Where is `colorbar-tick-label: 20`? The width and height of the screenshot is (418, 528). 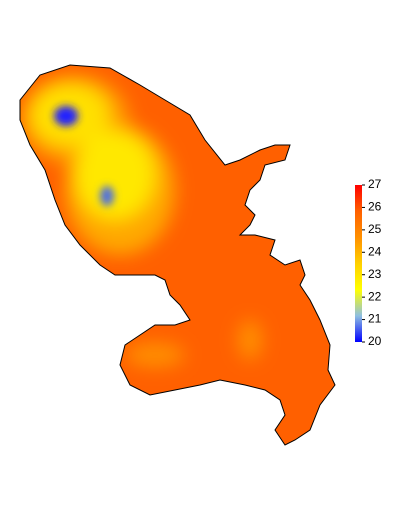
colorbar-tick-label: 20 is located at coordinates (375, 341).